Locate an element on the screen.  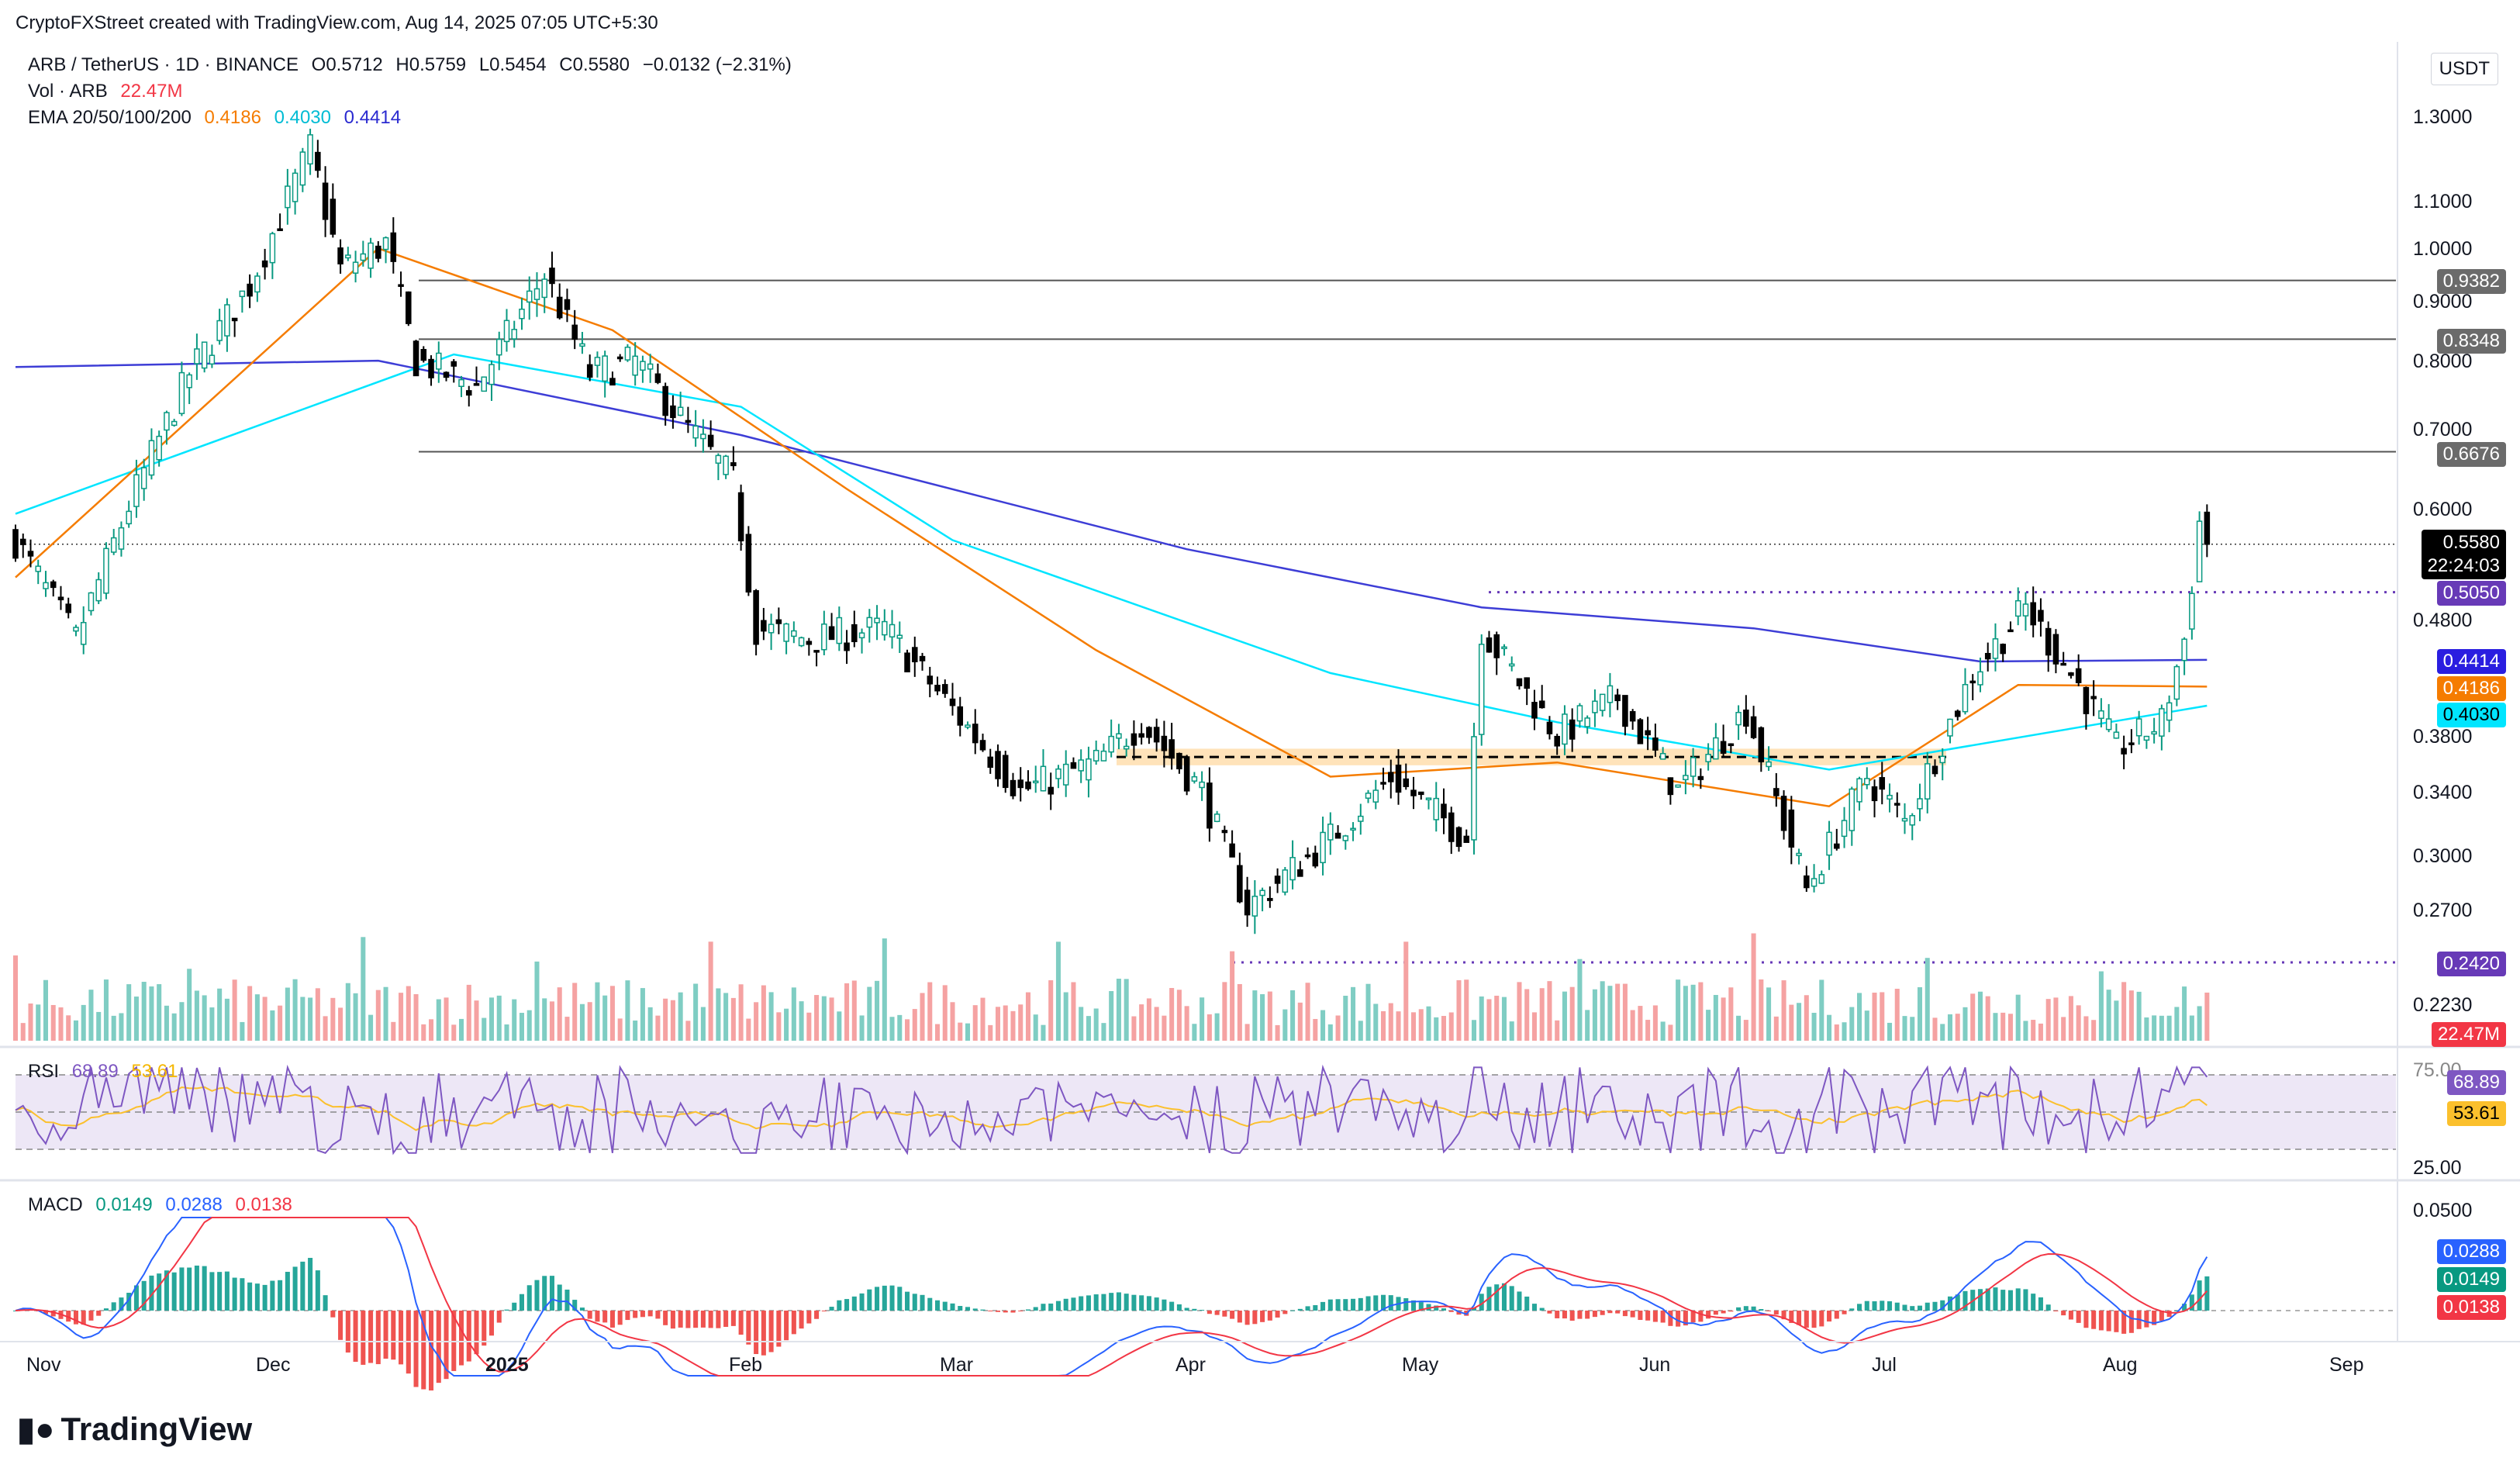
price-tick: 0.3000 is located at coordinates (2443, 856).